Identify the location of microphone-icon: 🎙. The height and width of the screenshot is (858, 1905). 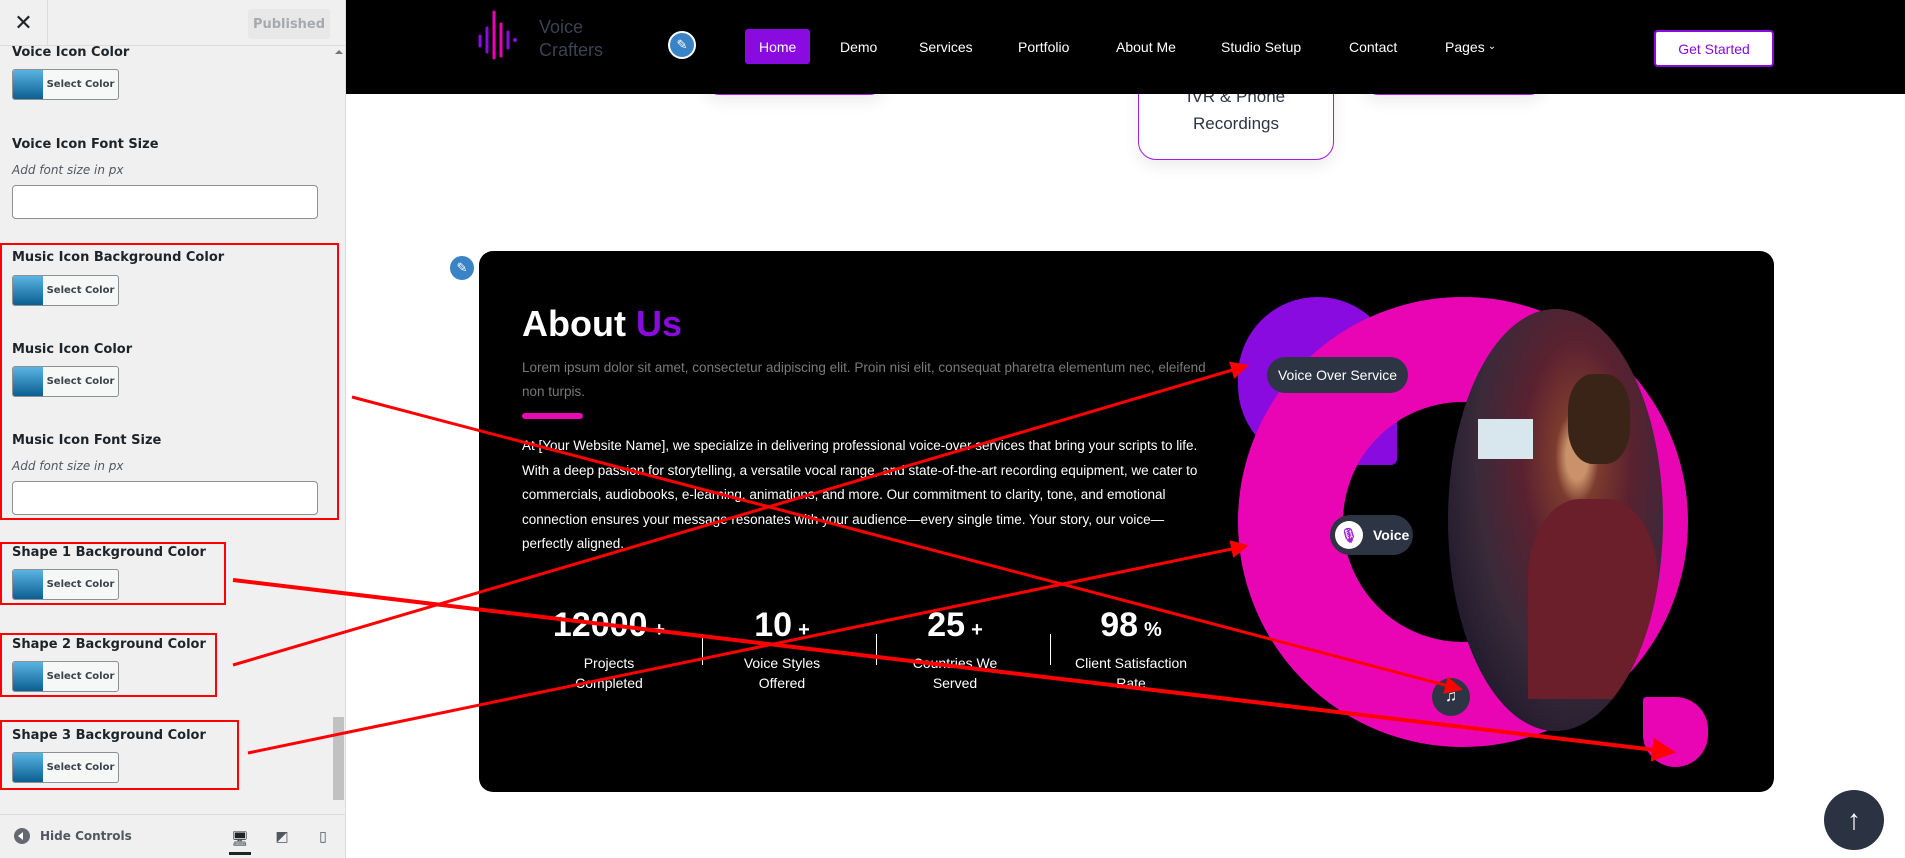
(1349, 535).